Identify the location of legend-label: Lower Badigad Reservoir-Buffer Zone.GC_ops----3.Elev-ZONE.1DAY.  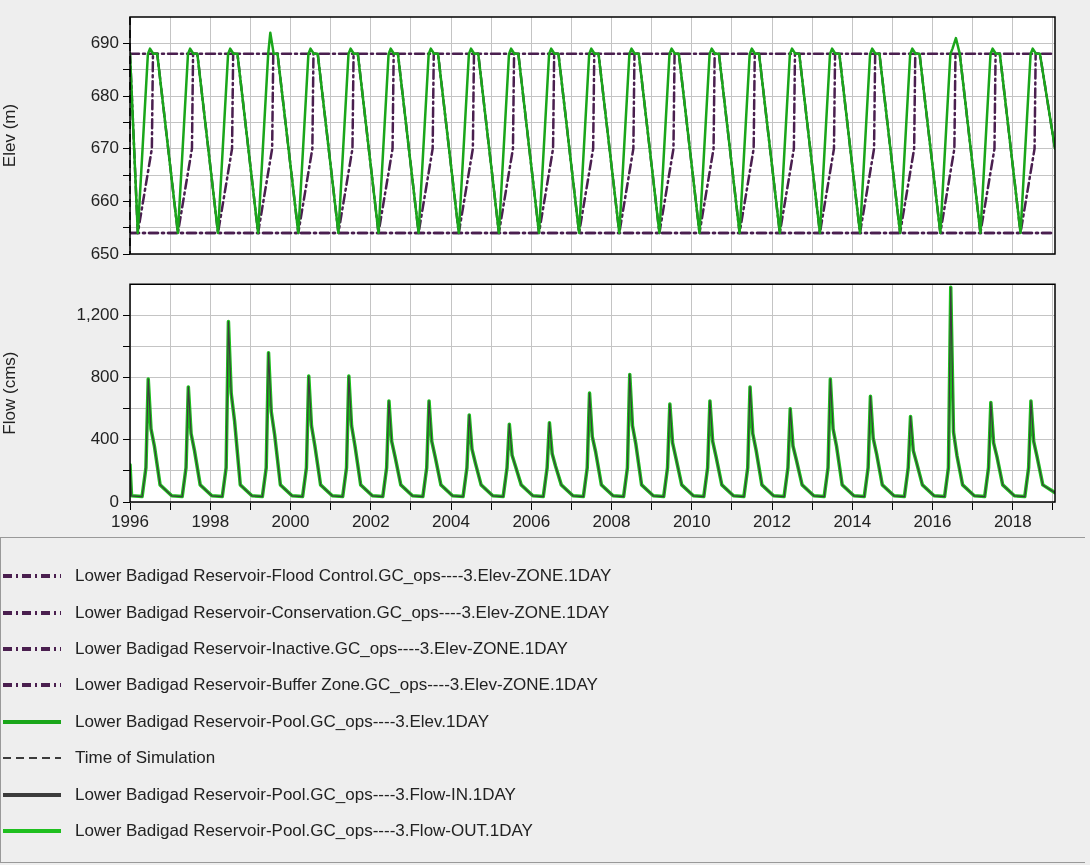
(336, 685).